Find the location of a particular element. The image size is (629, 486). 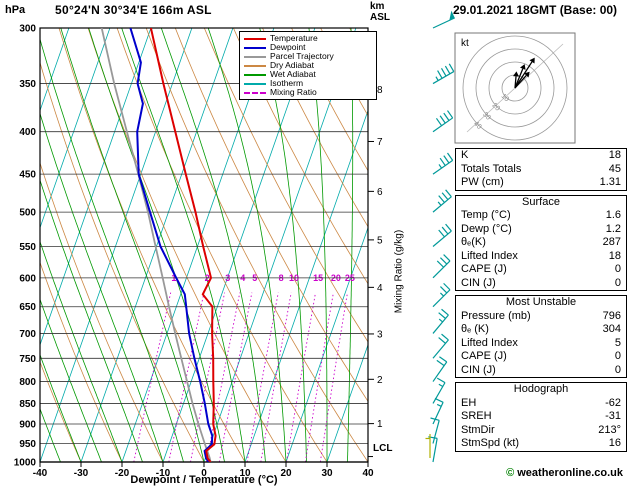

stat-value: -31 is located at coordinates (613, 416).